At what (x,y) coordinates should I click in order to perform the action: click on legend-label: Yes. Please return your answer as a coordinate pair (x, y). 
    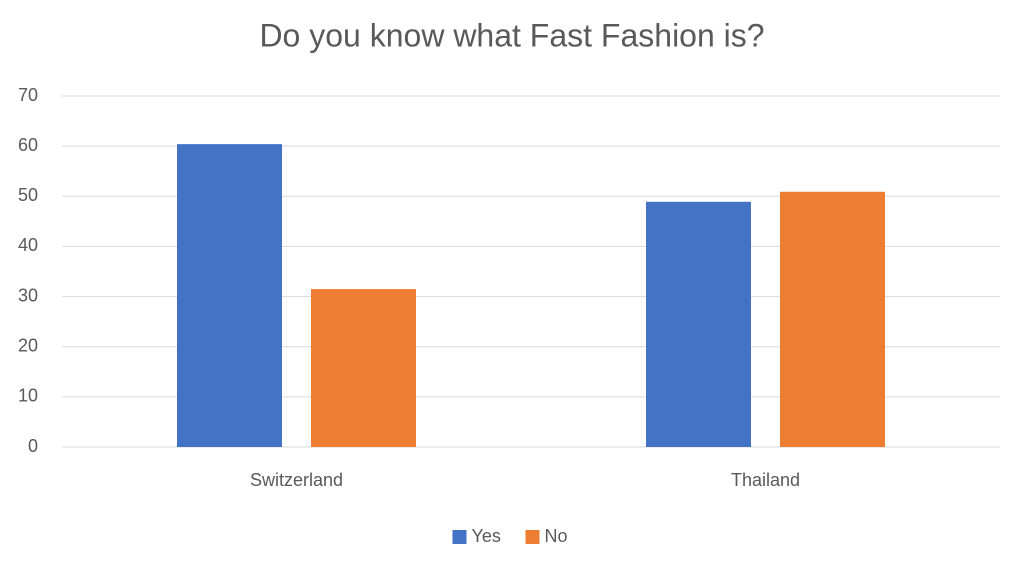
    Looking at the image, I should click on (486, 536).